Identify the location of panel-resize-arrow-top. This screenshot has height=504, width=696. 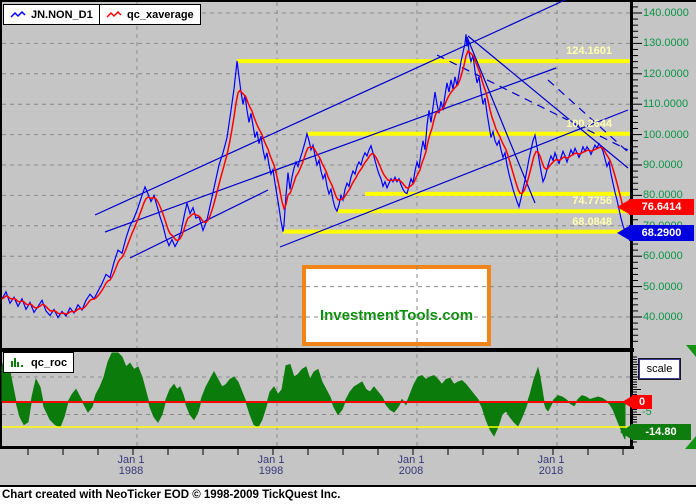
(691, 351).